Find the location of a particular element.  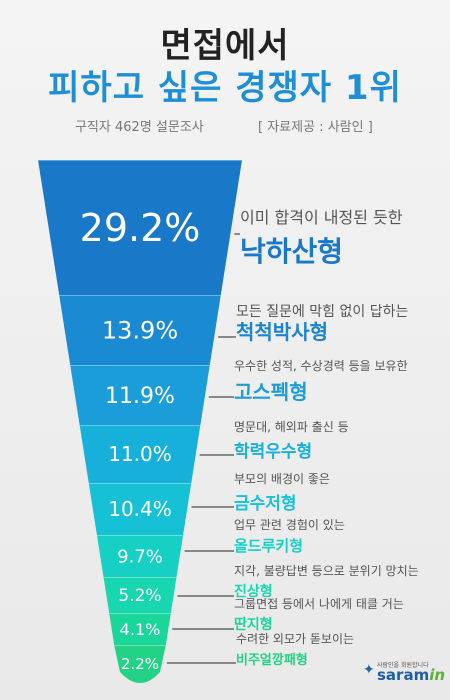

funnel-value-label: 5.2% is located at coordinates (139, 596).